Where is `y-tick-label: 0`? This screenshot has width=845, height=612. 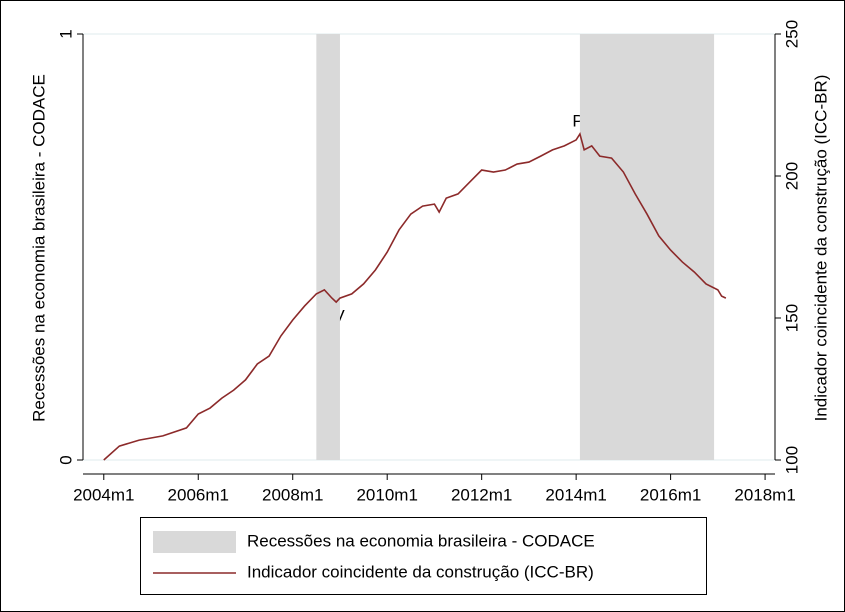
y-tick-label: 0 is located at coordinates (65, 459).